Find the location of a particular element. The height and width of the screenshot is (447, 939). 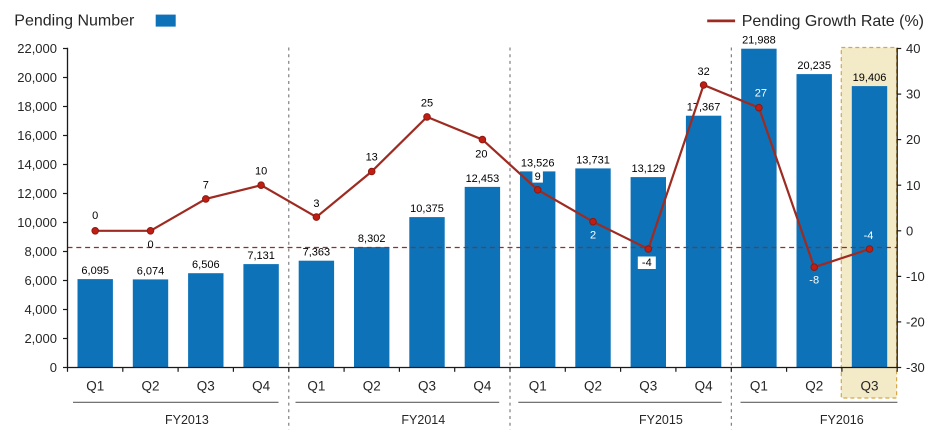

svg-text: 13,129 is located at coordinates (648, 169).